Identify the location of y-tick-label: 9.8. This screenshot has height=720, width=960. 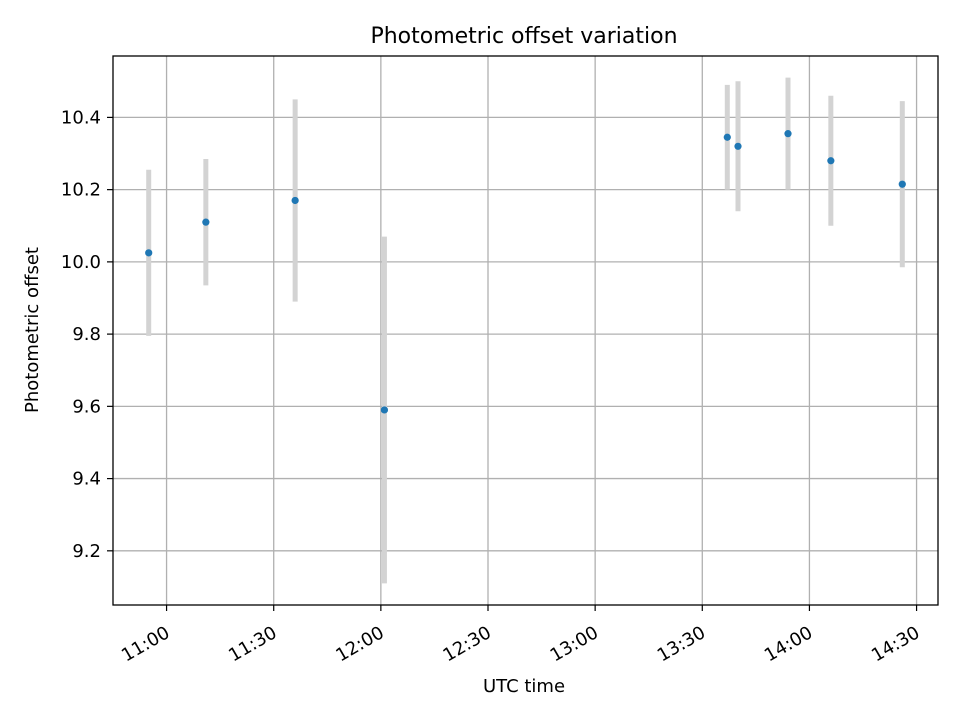
(86, 334).